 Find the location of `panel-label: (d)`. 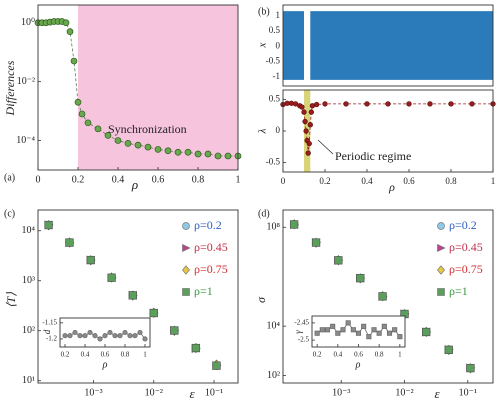

panel-label: (d) is located at coordinates (264, 213).